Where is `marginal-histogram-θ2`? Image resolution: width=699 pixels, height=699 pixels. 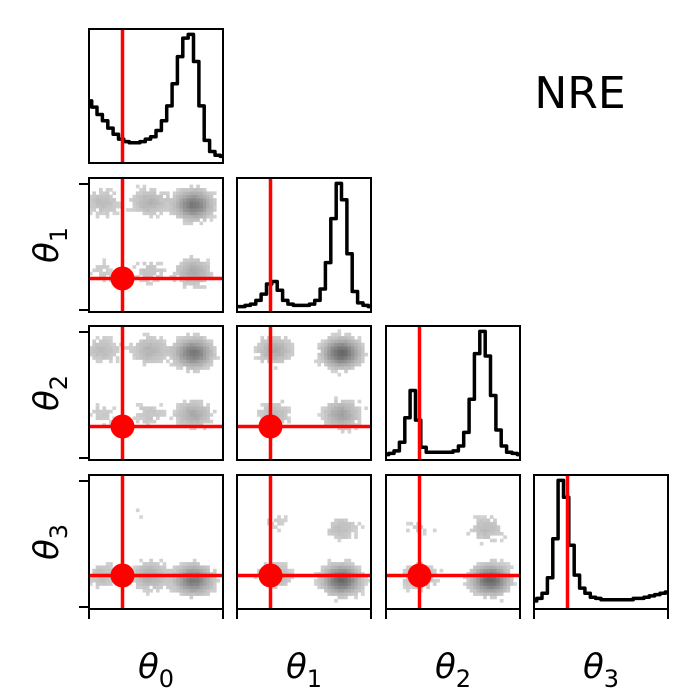
marginal-histogram-θ2 is located at coordinates (453, 393).